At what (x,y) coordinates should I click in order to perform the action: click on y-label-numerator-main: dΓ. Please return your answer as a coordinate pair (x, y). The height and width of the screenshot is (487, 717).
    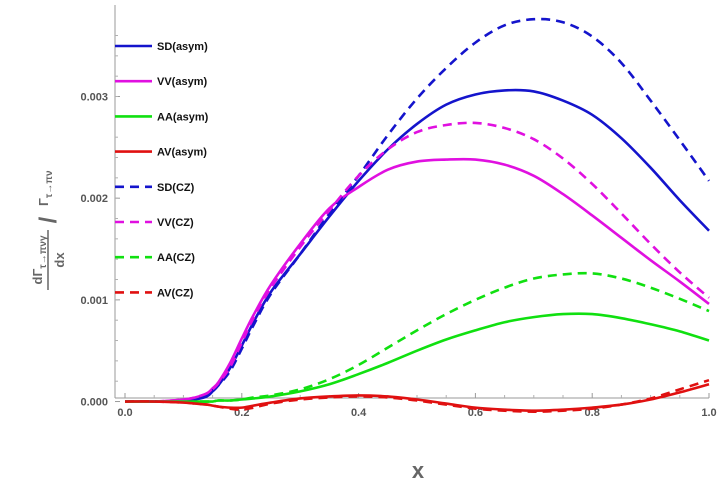
    Looking at the image, I should click on (37, 277).